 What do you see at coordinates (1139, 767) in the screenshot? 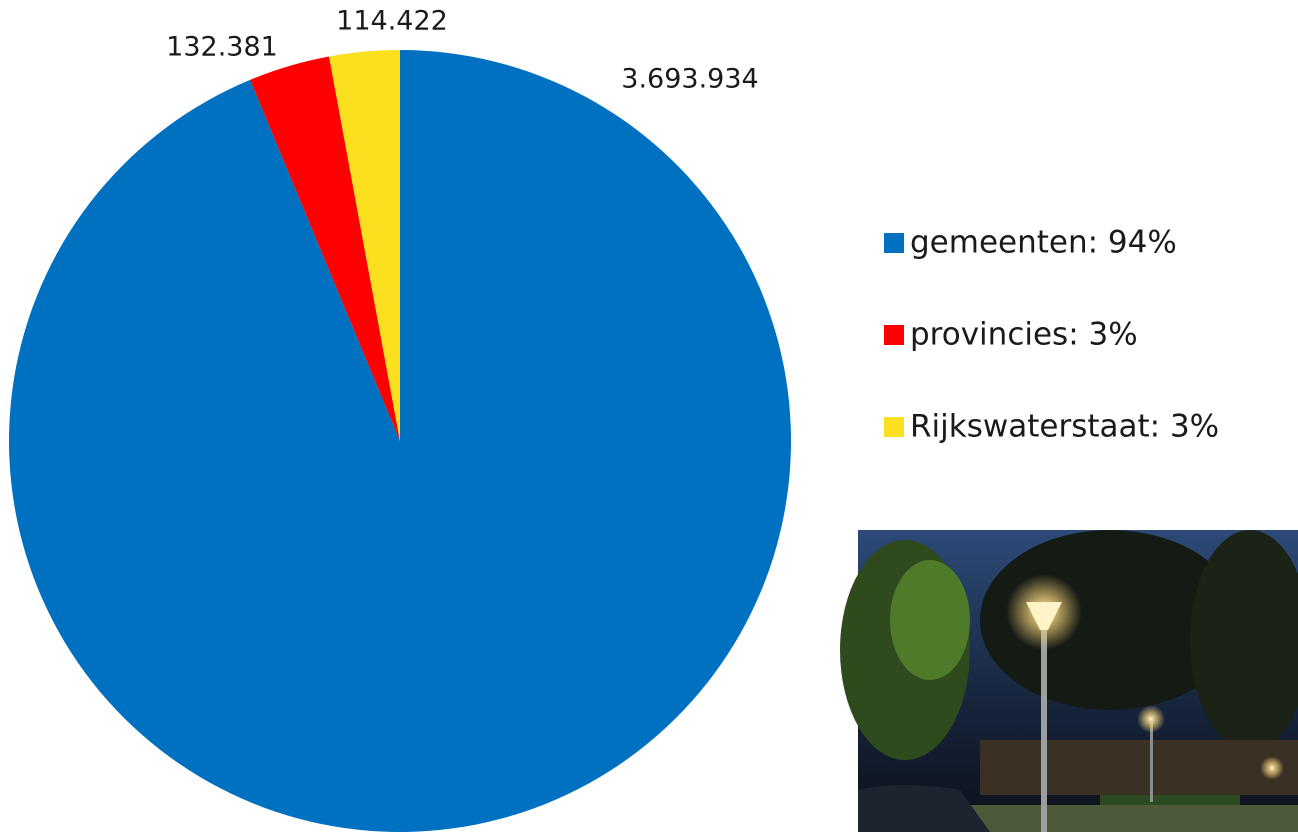
I see `photo-houses` at bounding box center [1139, 767].